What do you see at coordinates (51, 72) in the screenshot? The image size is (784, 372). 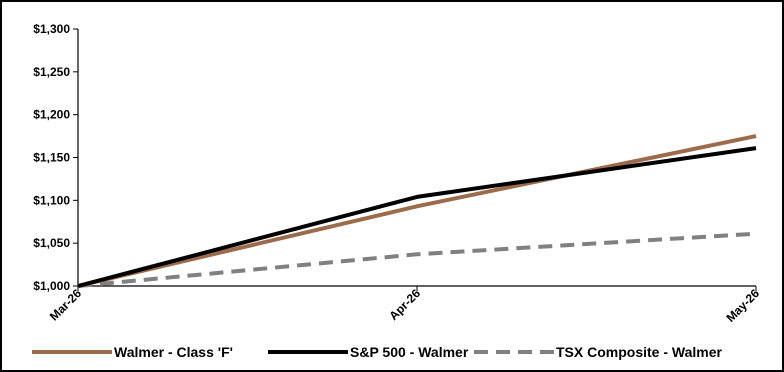 I see `y-tick-label: $1,250` at bounding box center [51, 72].